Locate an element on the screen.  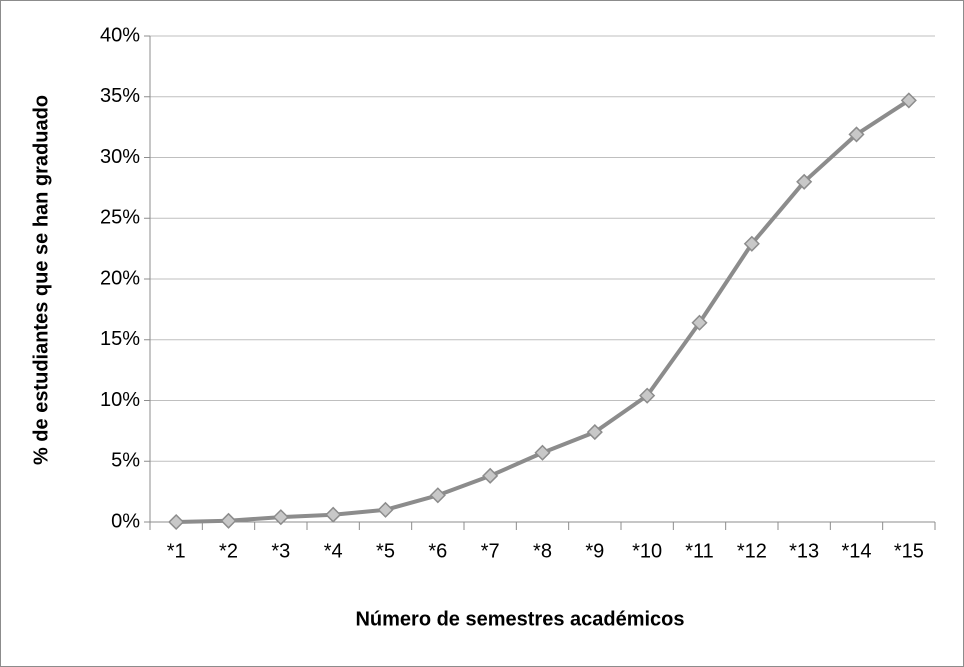
x-tick-label: *13 is located at coordinates (804, 551).